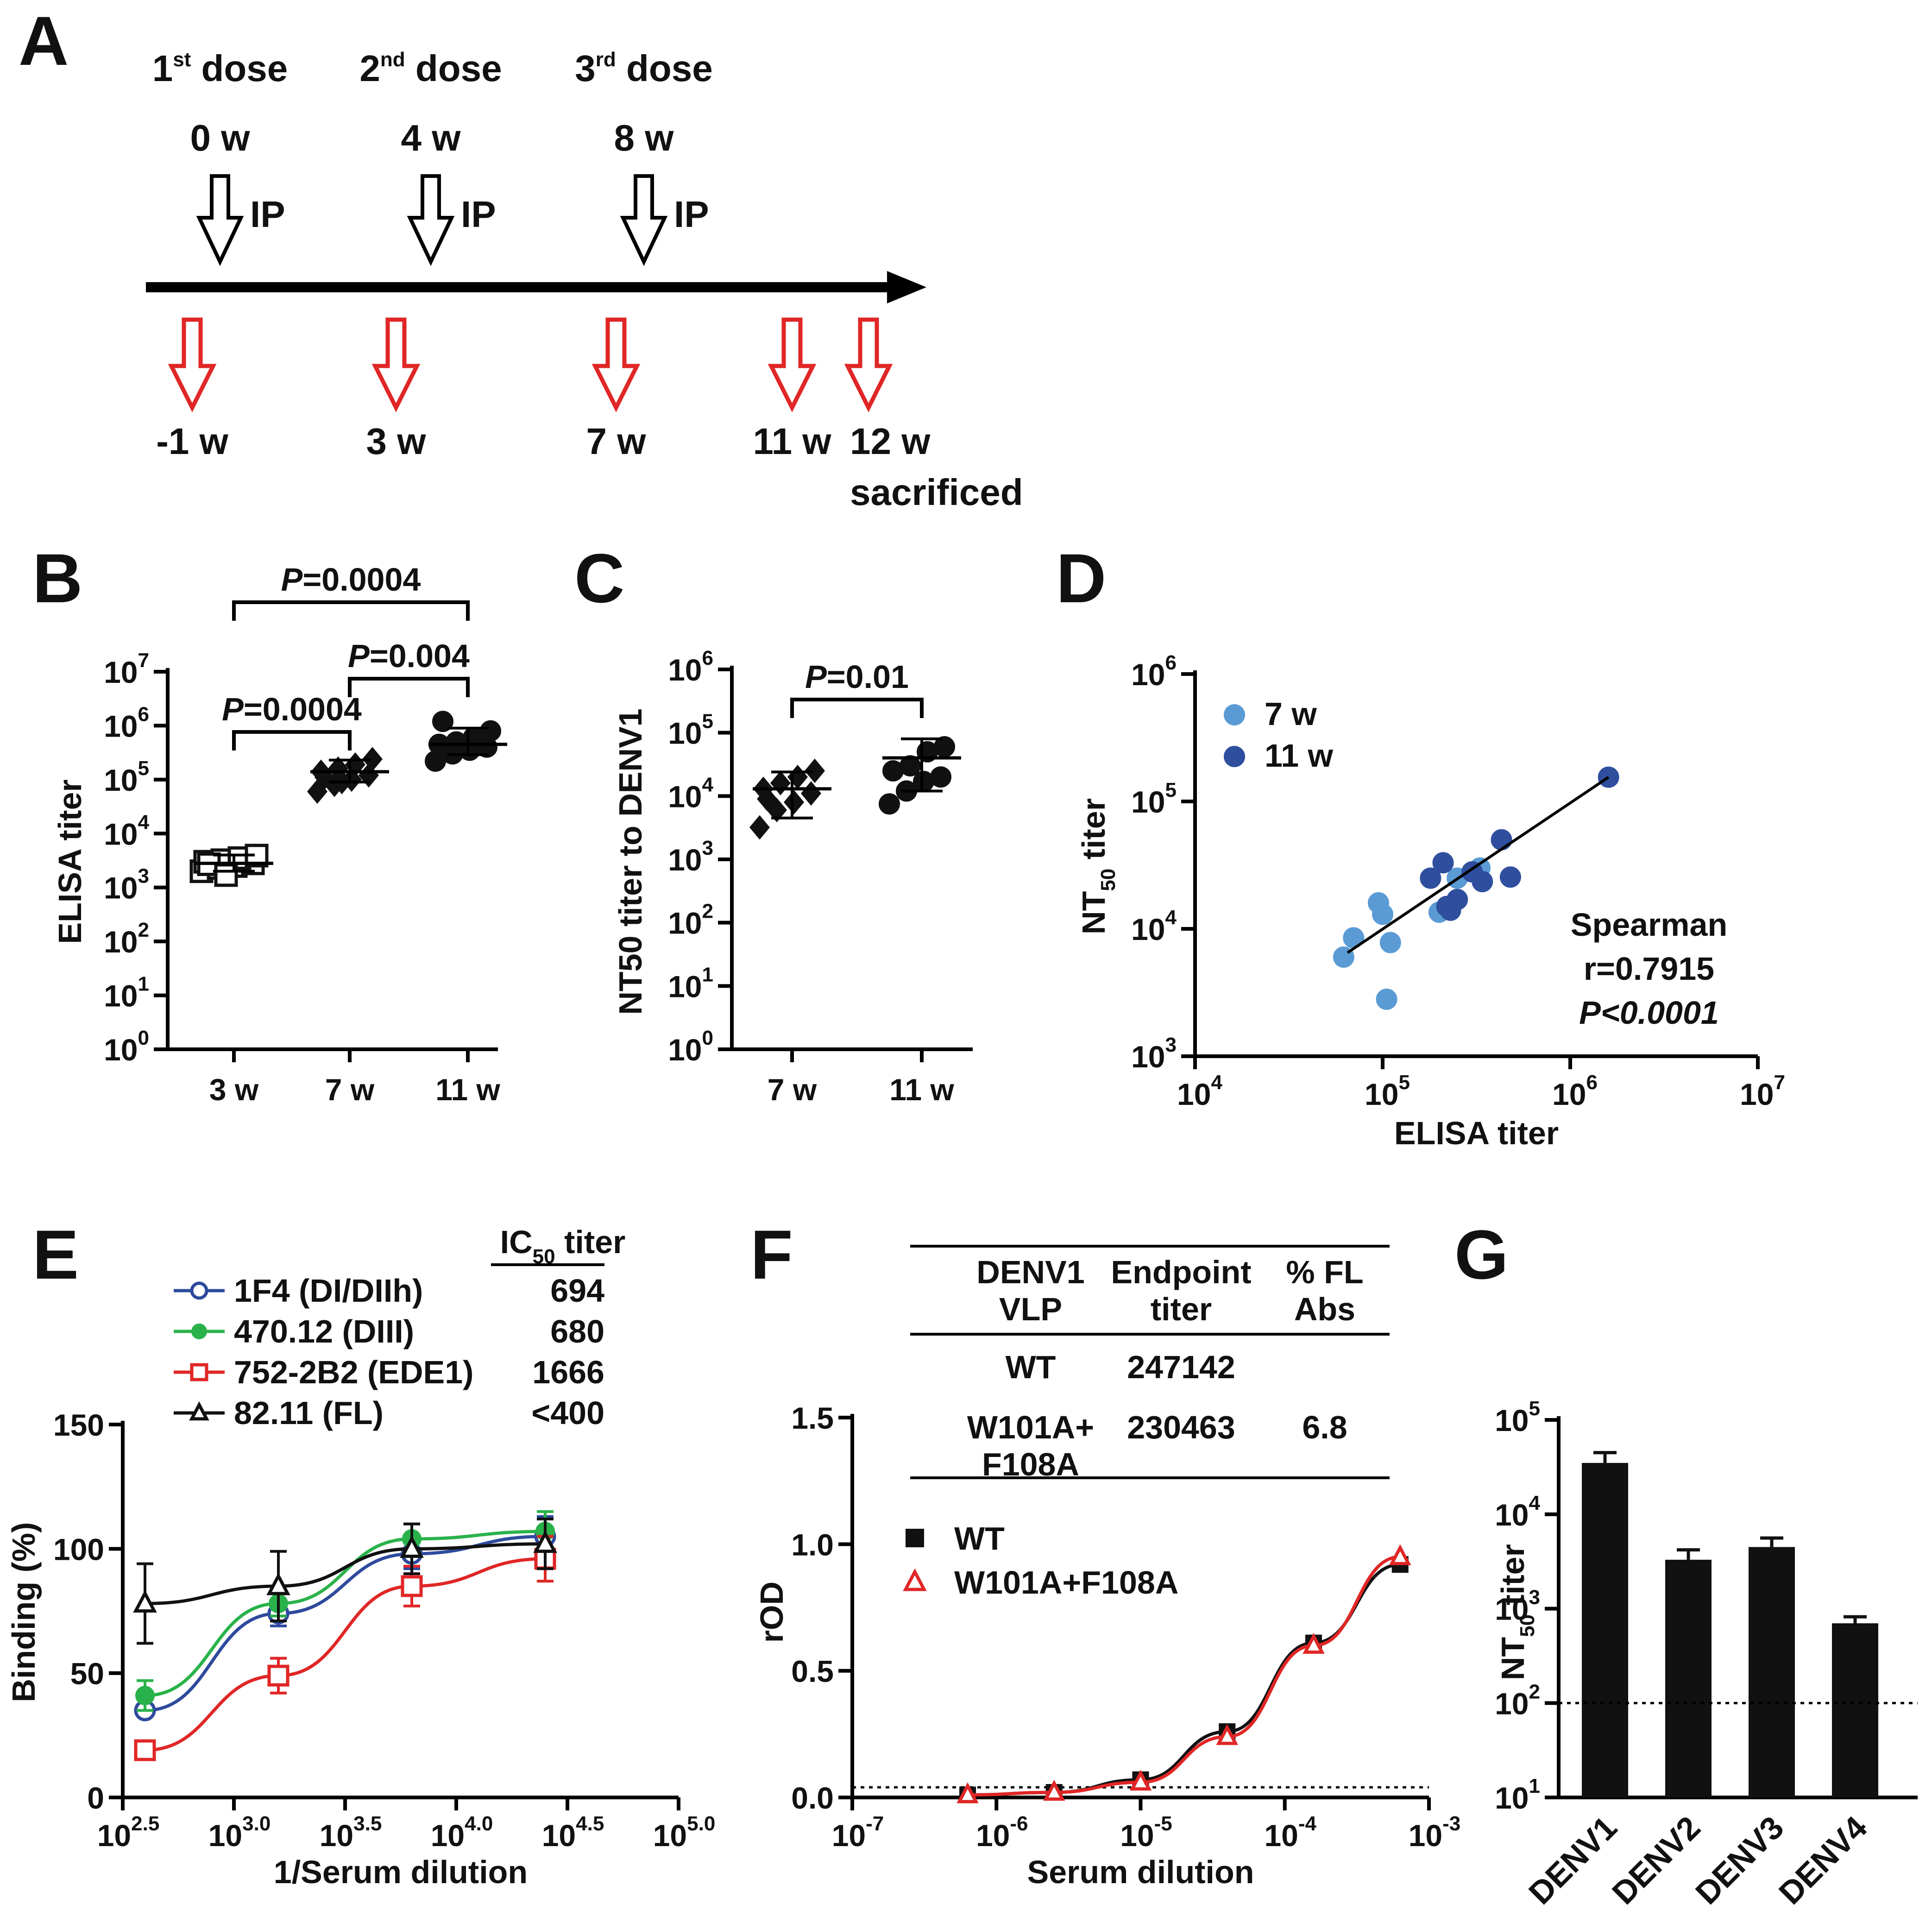 The height and width of the screenshot is (1923, 1932). What do you see at coordinates (78, 1425) in the screenshot?
I see `y-tick-label-e: 150` at bounding box center [78, 1425].